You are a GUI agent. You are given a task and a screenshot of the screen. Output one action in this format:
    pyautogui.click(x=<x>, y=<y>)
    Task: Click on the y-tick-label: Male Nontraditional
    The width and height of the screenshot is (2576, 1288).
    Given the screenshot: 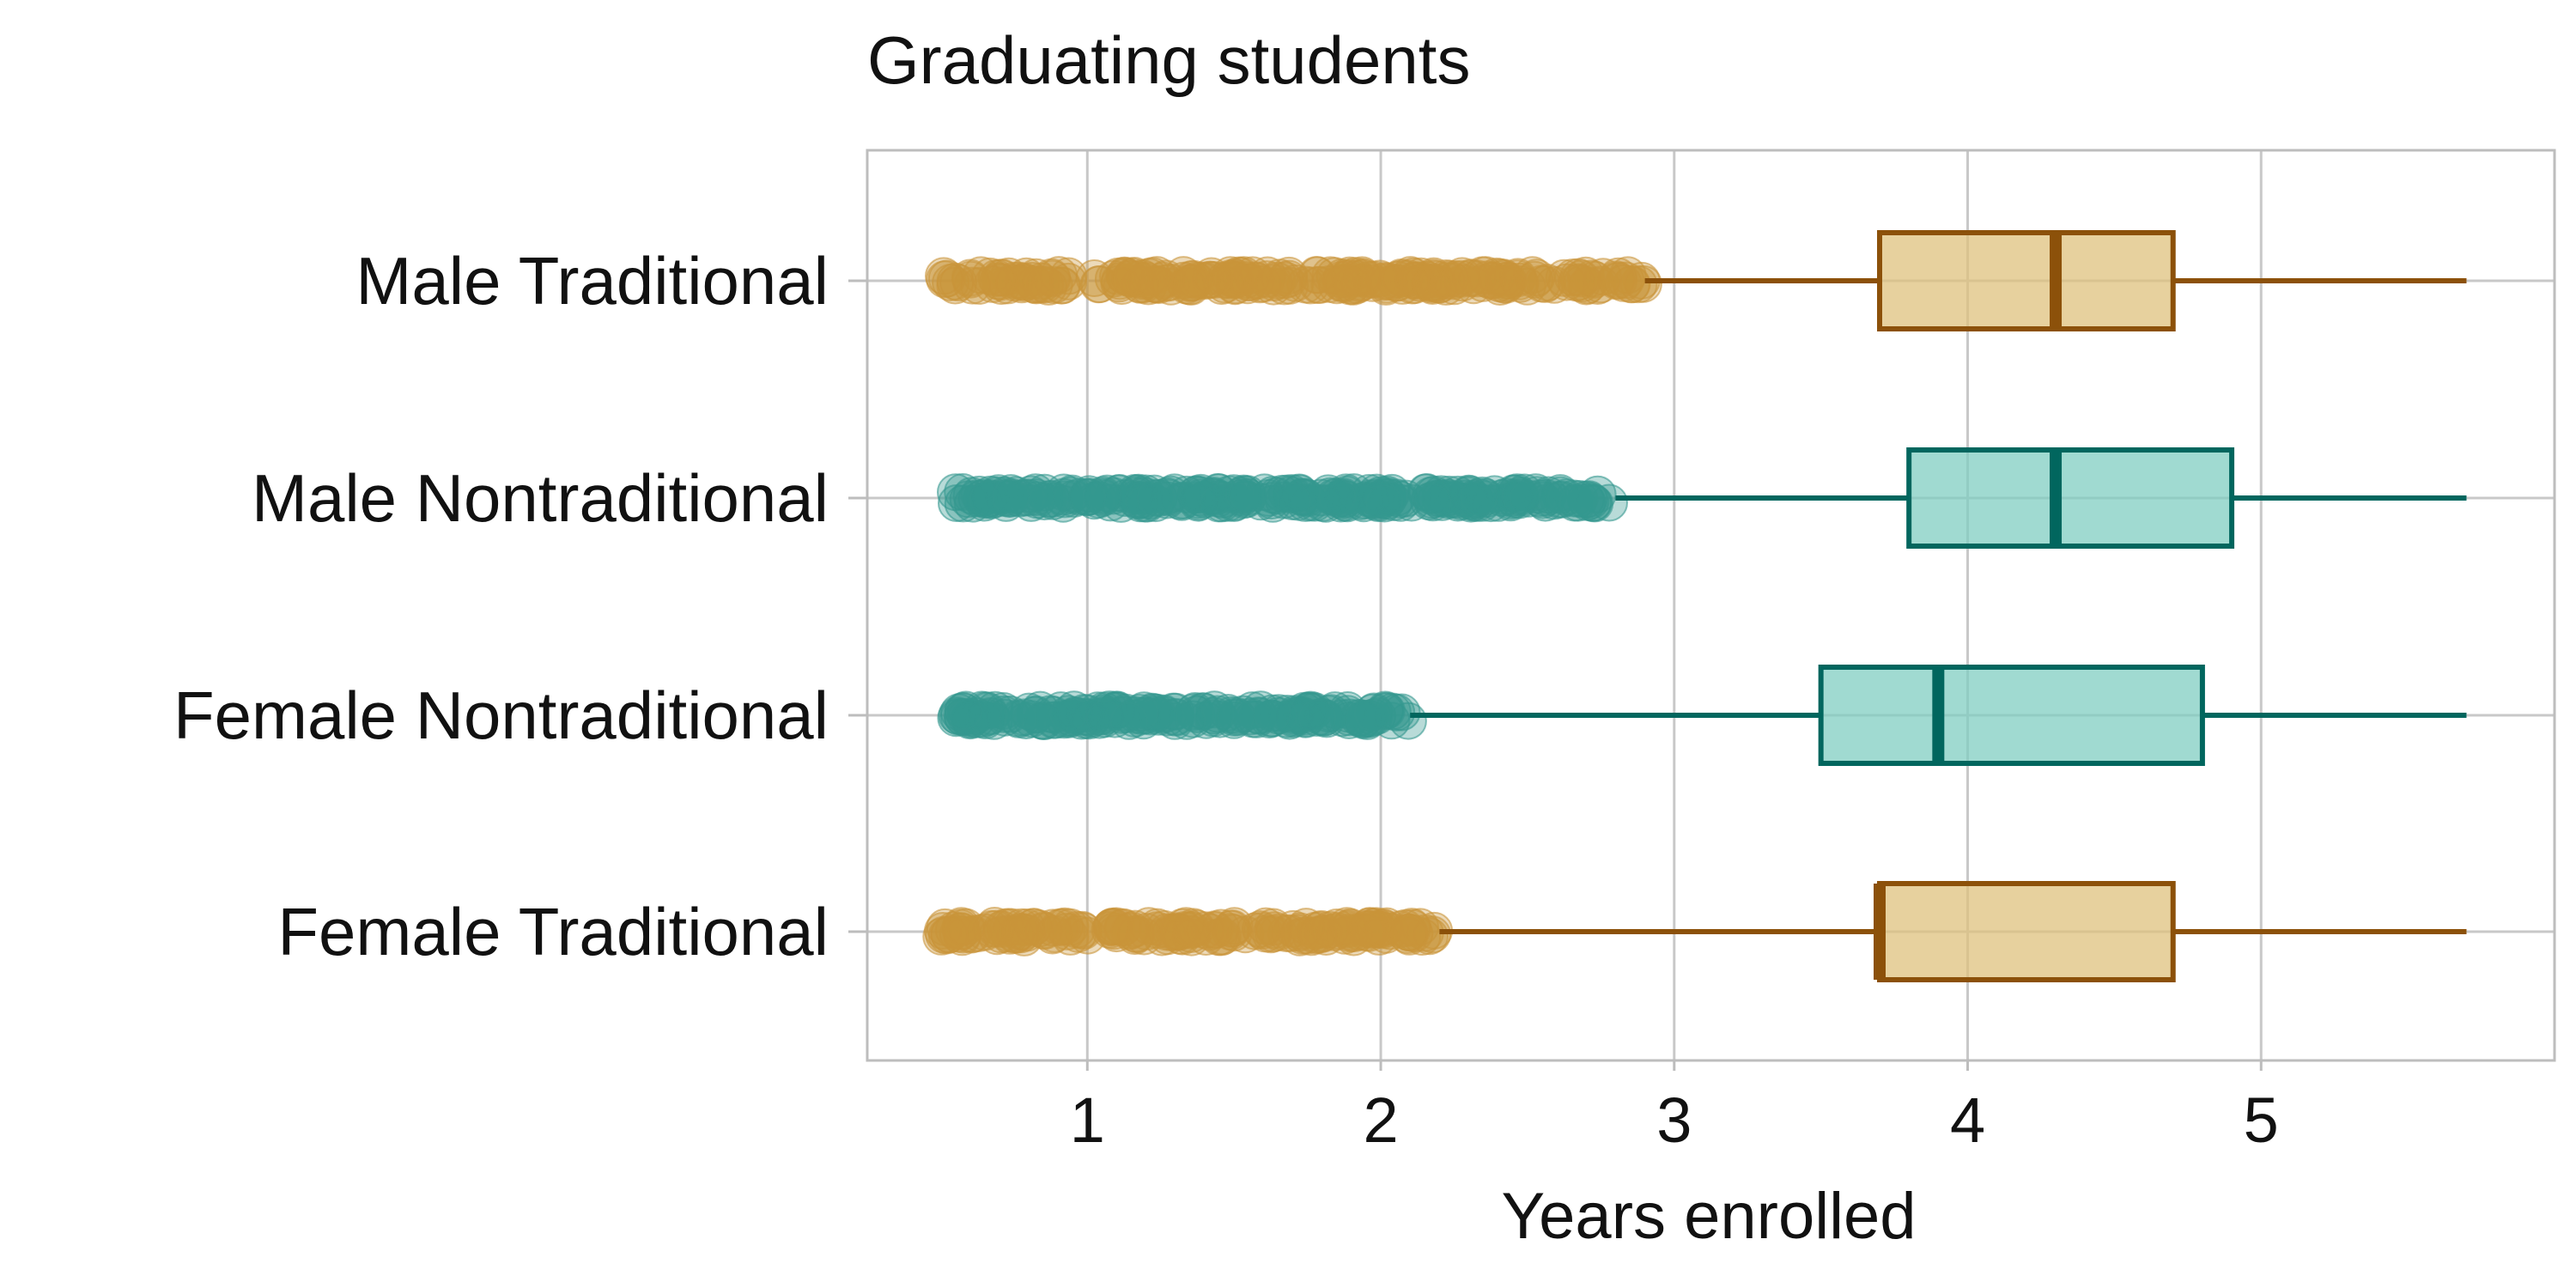 What is the action you would take?
    pyautogui.click(x=541, y=498)
    